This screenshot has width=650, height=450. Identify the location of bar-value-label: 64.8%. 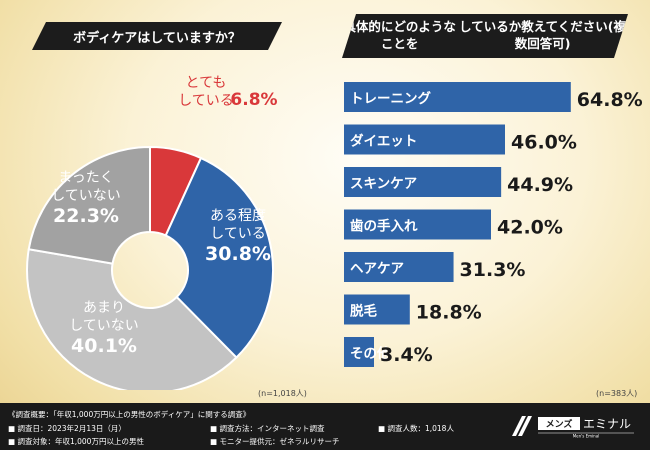
(610, 100).